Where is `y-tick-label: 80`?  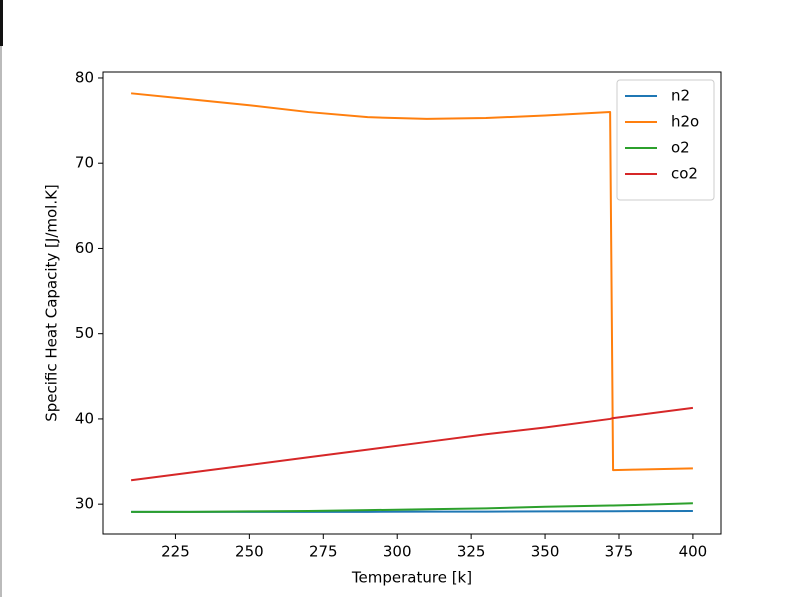
y-tick-label: 80 is located at coordinates (84, 77).